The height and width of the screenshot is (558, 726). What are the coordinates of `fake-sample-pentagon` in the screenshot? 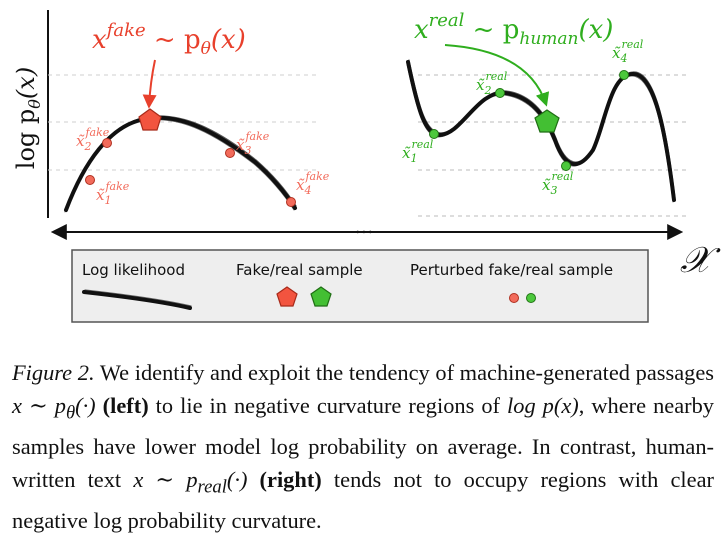 It's located at (150, 119).